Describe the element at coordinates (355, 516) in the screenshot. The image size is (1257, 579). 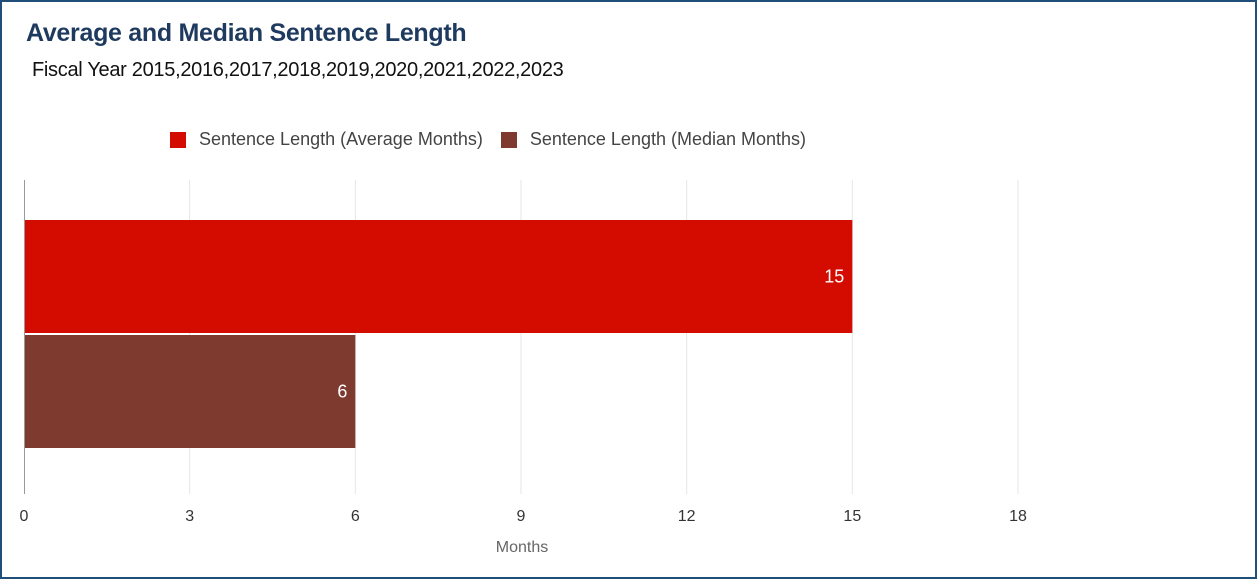
I see `x-tick-label-6: 6` at that location.